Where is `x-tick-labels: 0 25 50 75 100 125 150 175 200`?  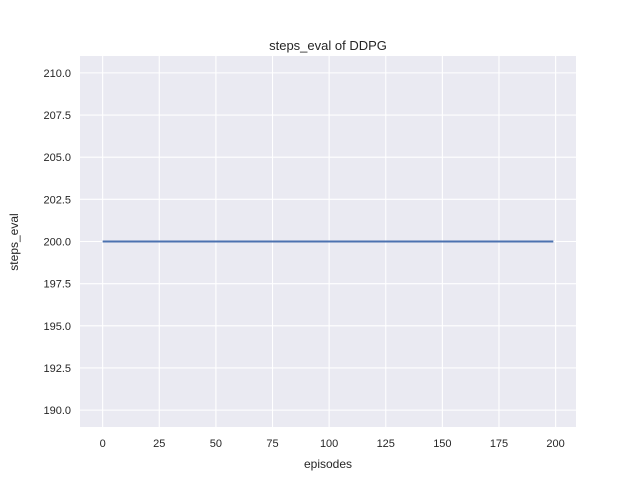
x-tick-labels: 0 25 50 75 100 125 150 175 200 is located at coordinates (332, 444).